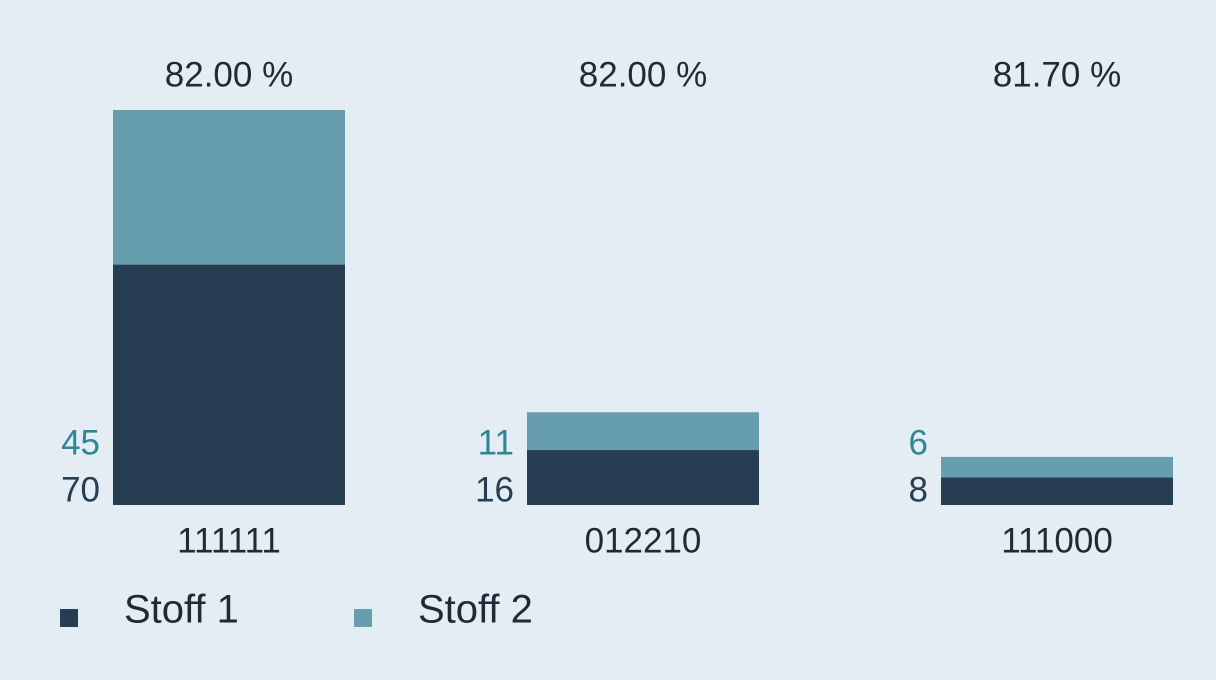 Image resolution: width=1216 pixels, height=680 pixels. I want to click on value-label: 16, so click(494, 489).